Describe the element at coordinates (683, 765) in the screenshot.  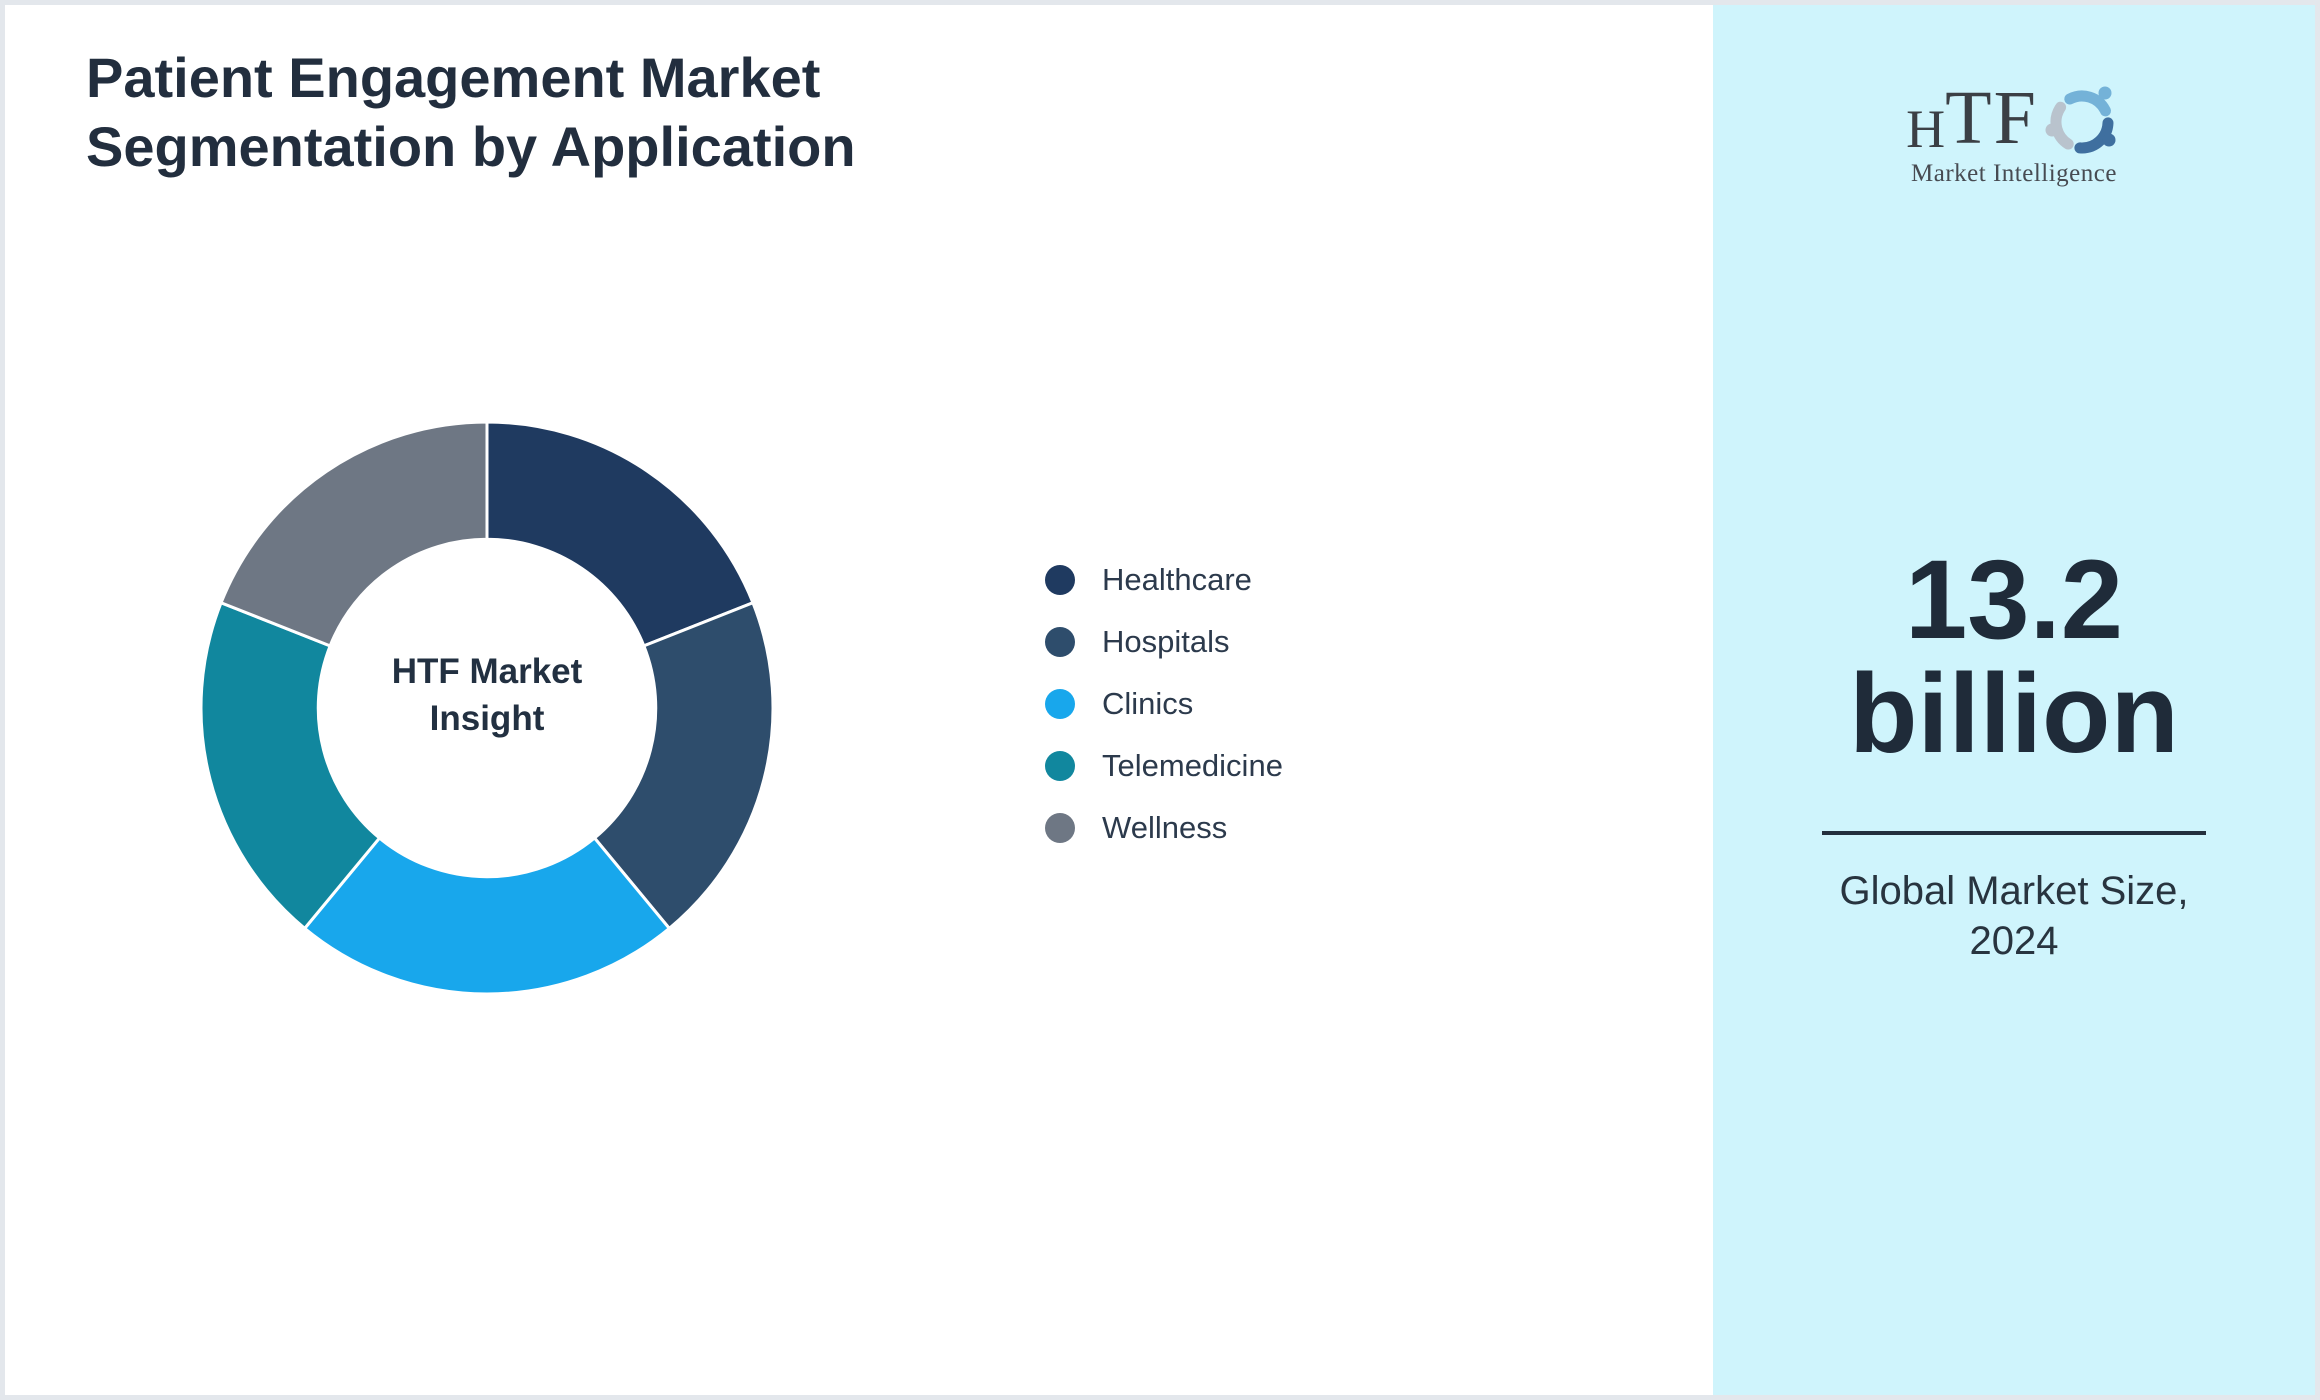
I see `donut-segment-hospitals` at that location.